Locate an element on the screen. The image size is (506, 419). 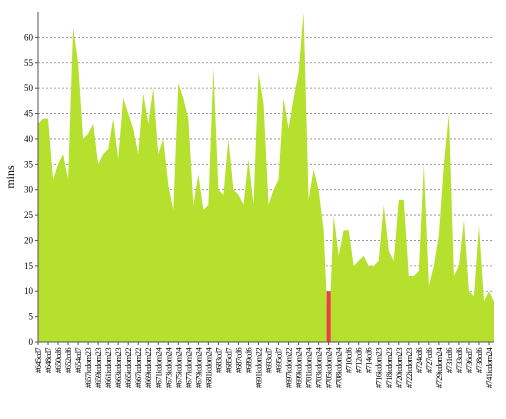
x-tick-label: #695cd7 is located at coordinates (279, 360).